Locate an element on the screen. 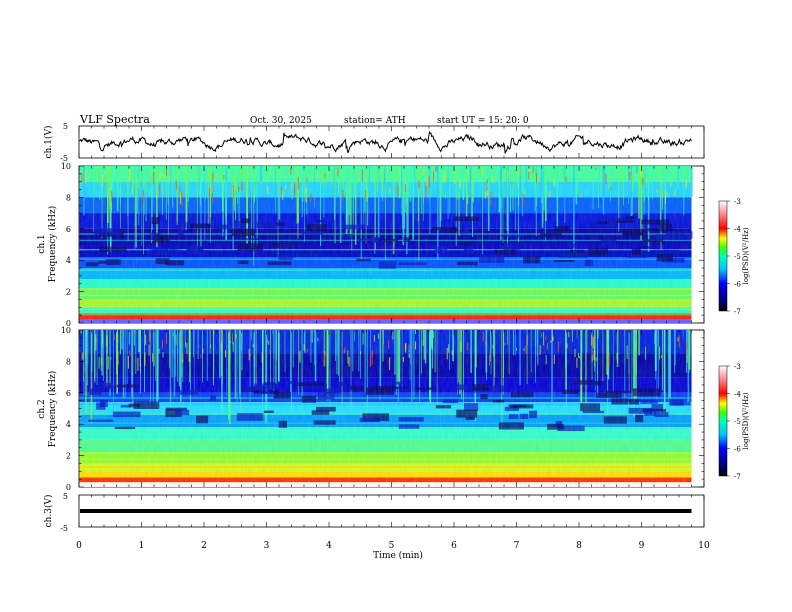 This screenshot has width=792, height=612. x-tick-label: 1 is located at coordinates (142, 546).